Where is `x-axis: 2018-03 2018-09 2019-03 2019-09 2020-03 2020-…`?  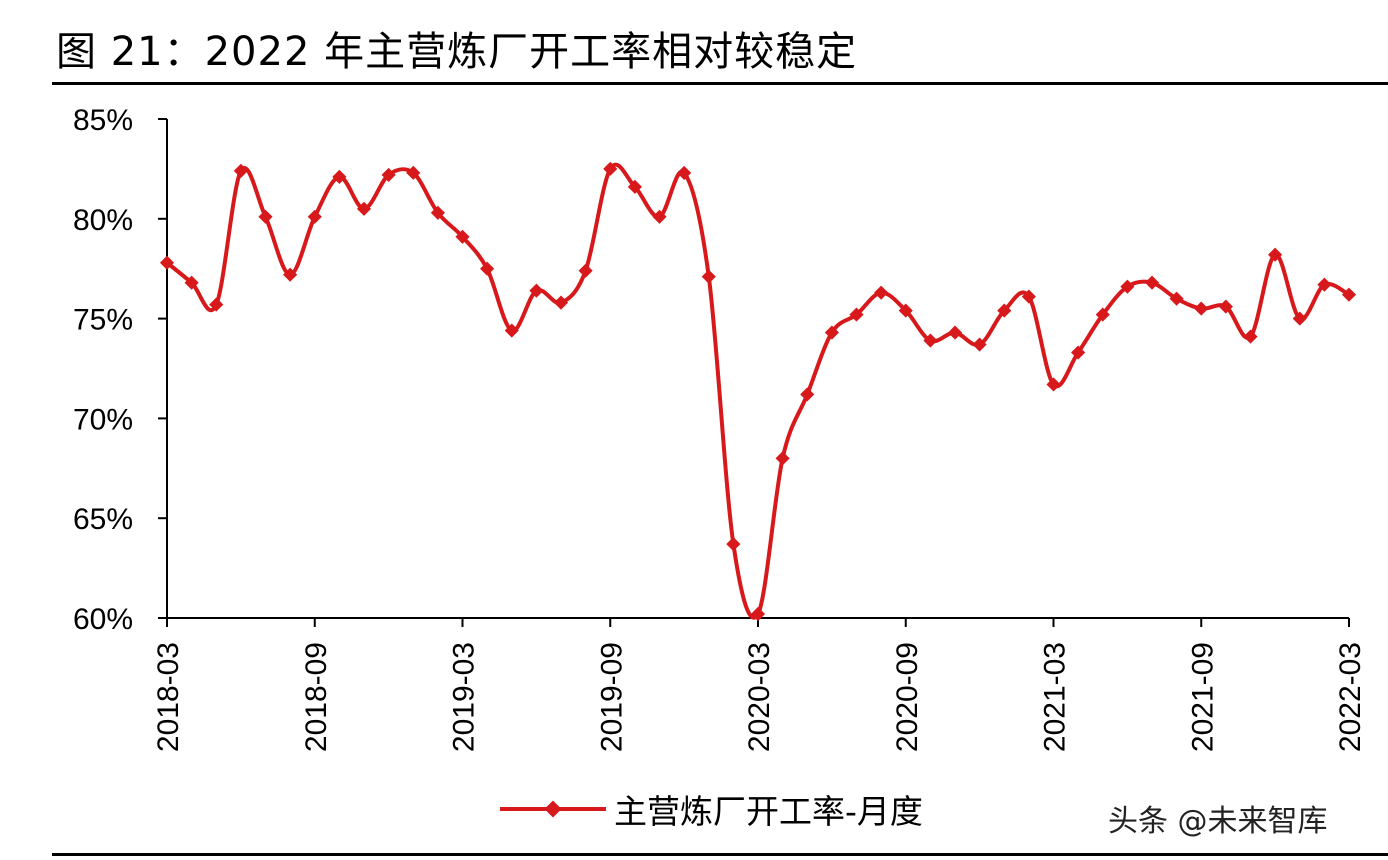 x-axis: 2018-03 2018-09 2019-03 2019-09 2020-03 2020-… is located at coordinates (759, 684).